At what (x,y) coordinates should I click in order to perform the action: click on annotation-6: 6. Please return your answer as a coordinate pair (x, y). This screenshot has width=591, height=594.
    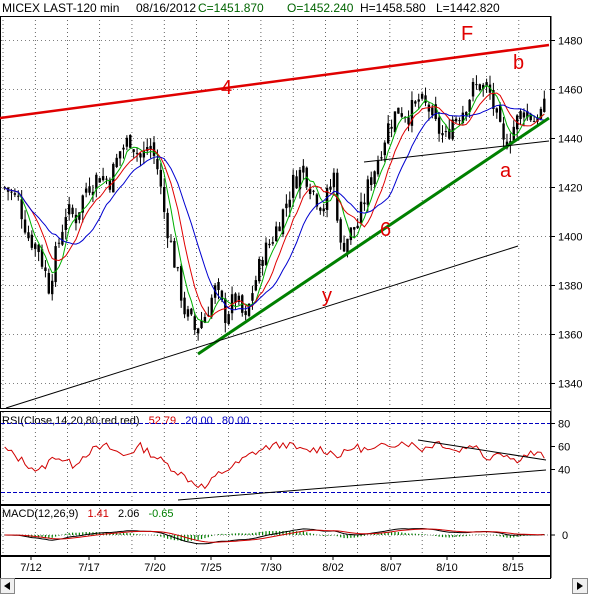
    Looking at the image, I should click on (385, 230).